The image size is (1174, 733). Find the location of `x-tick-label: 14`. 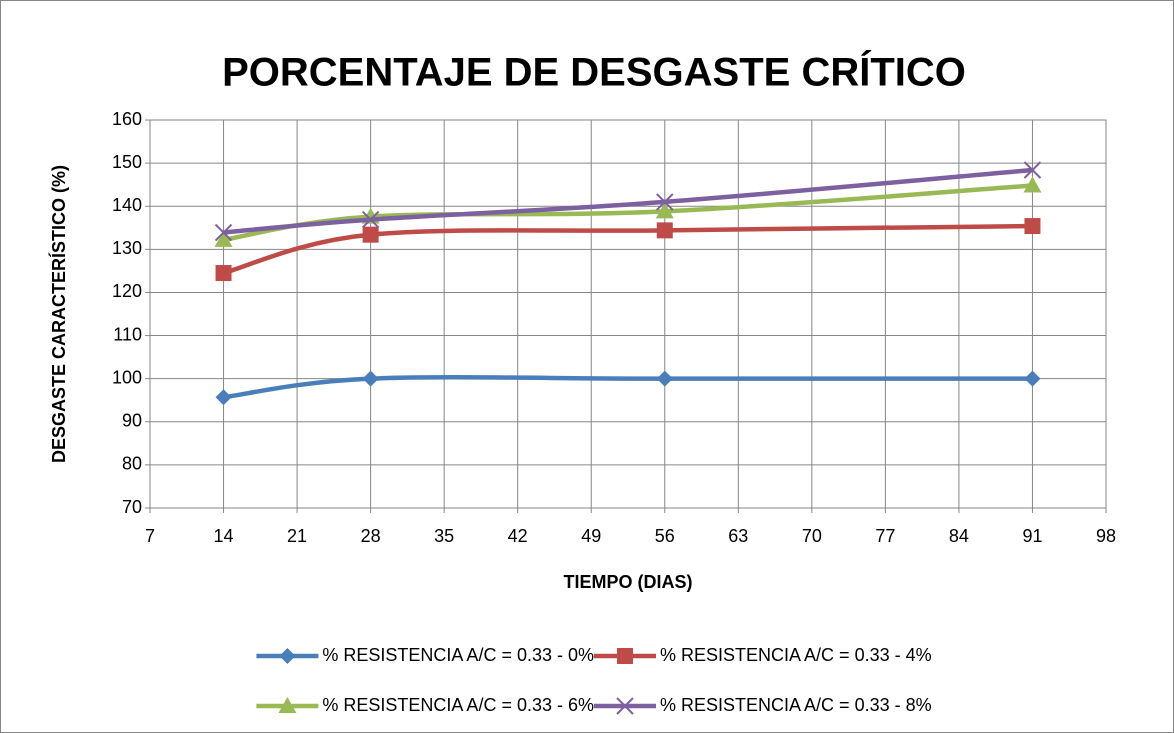

x-tick-label: 14 is located at coordinates (224, 536).